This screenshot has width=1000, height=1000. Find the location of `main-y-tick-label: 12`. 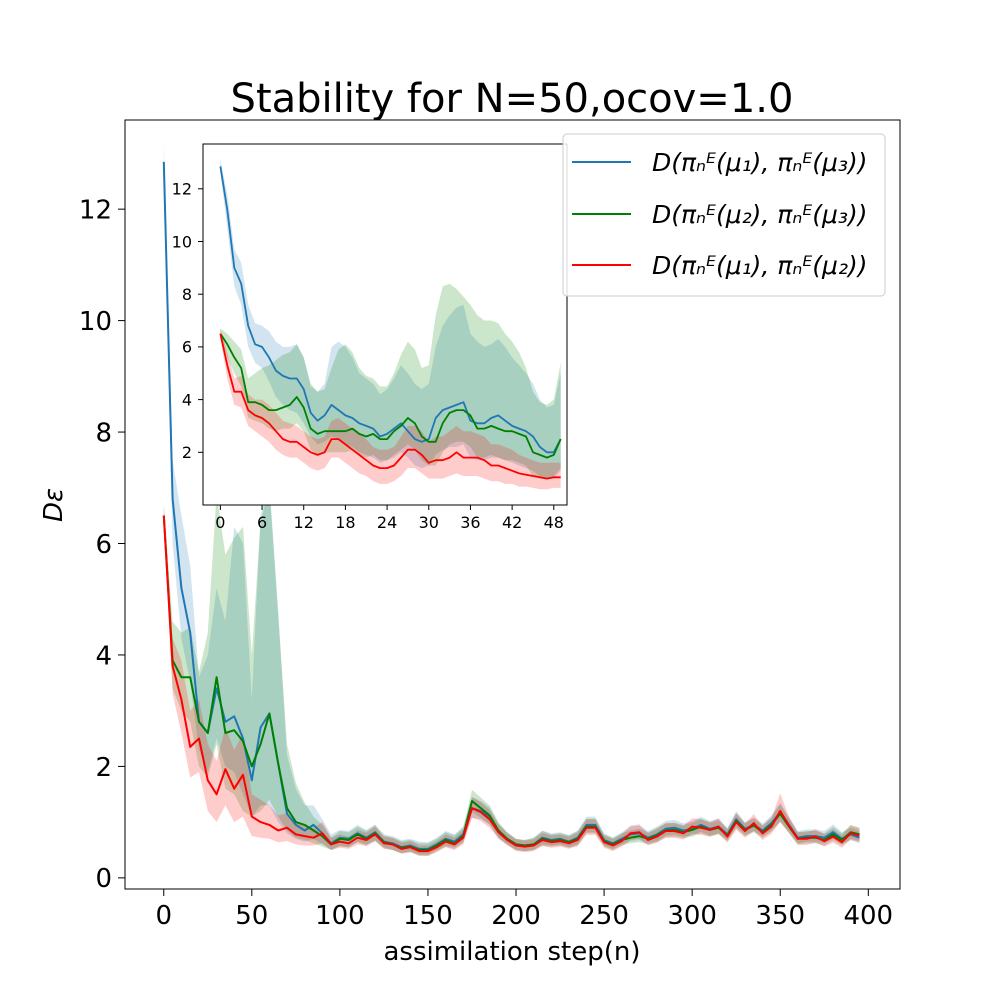

main-y-tick-label: 12 is located at coordinates (95, 211).